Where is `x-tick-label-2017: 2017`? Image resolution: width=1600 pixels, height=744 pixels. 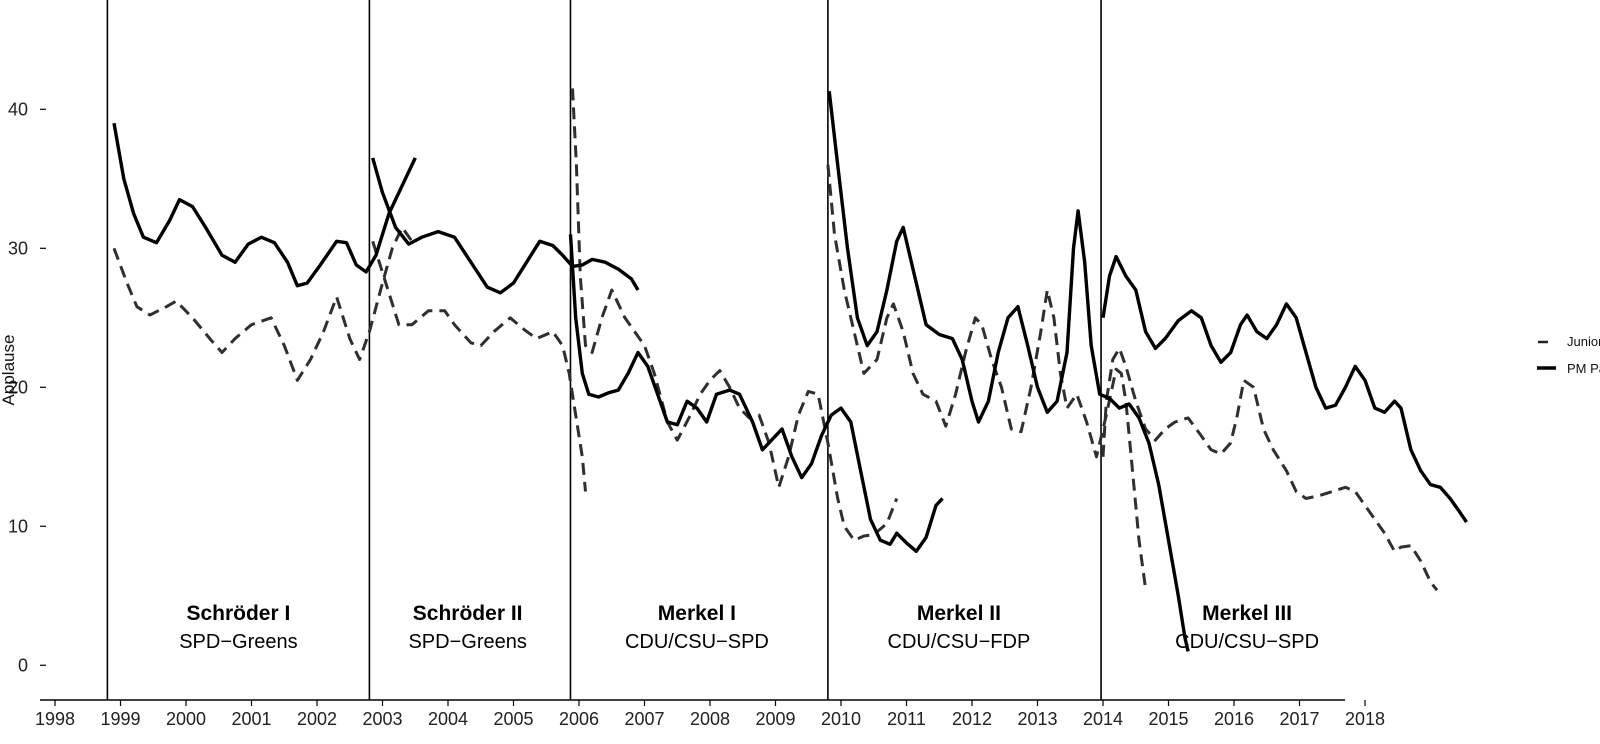 x-tick-label-2017: 2017 is located at coordinates (1299, 719).